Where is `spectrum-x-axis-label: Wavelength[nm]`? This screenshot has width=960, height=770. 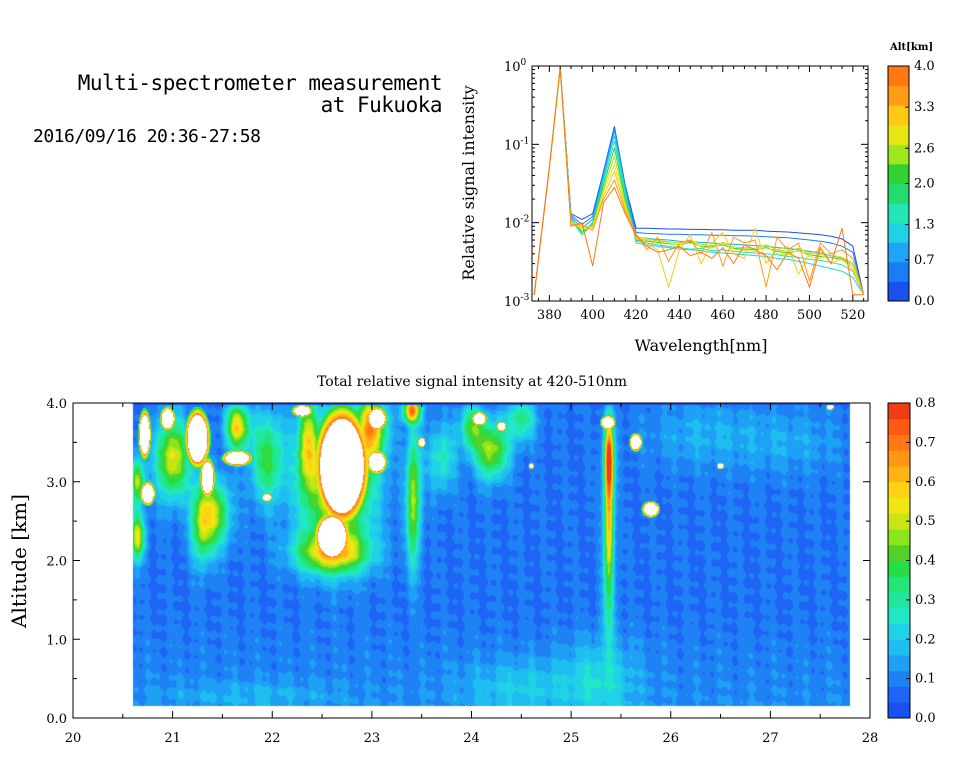 spectrum-x-axis-label: Wavelength[nm] is located at coordinates (701, 345).